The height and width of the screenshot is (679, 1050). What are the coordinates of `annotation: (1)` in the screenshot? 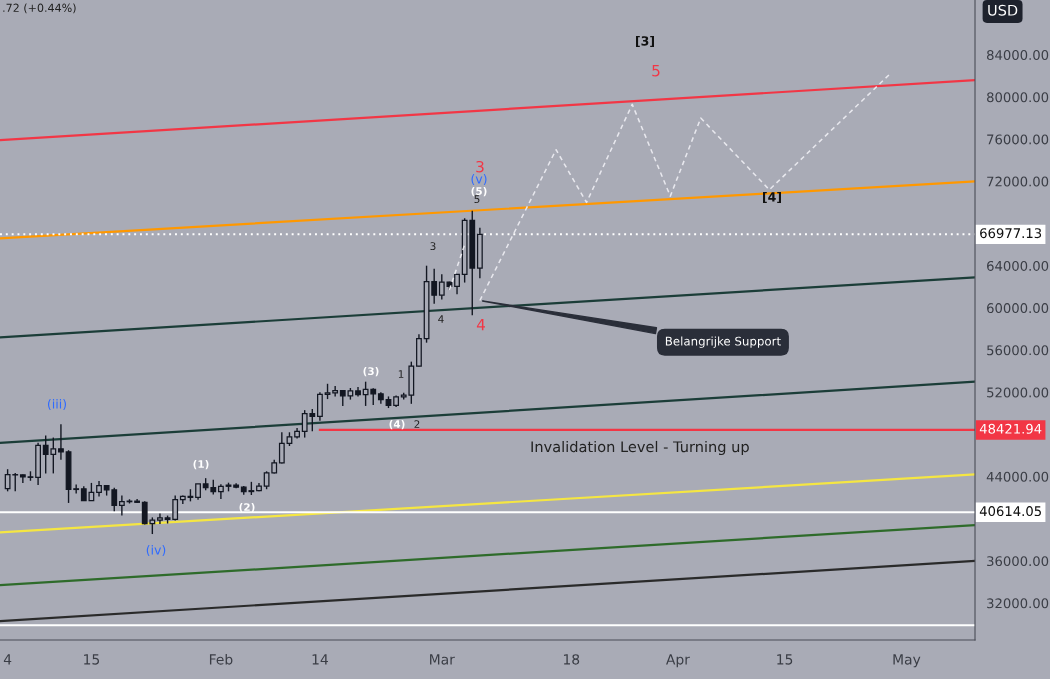 It's located at (201, 464).